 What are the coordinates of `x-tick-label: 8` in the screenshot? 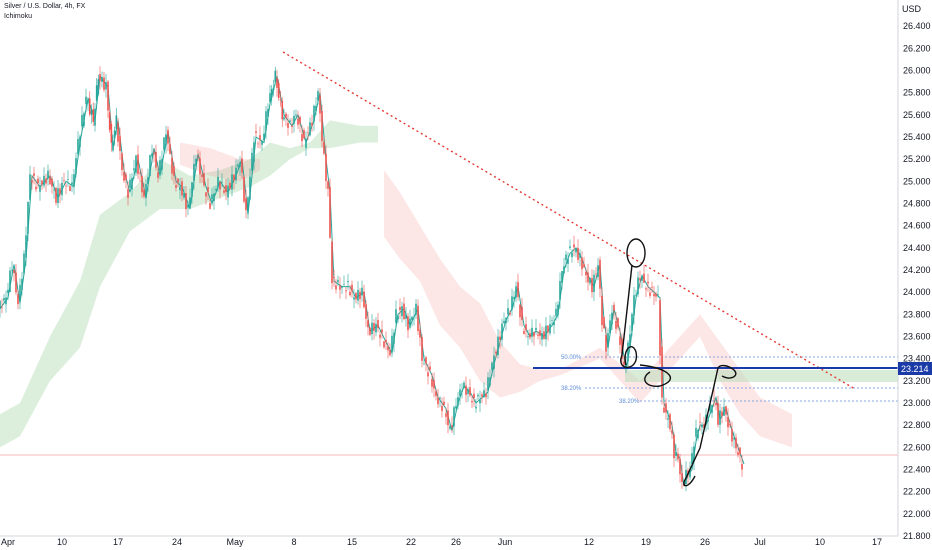 It's located at (293, 542).